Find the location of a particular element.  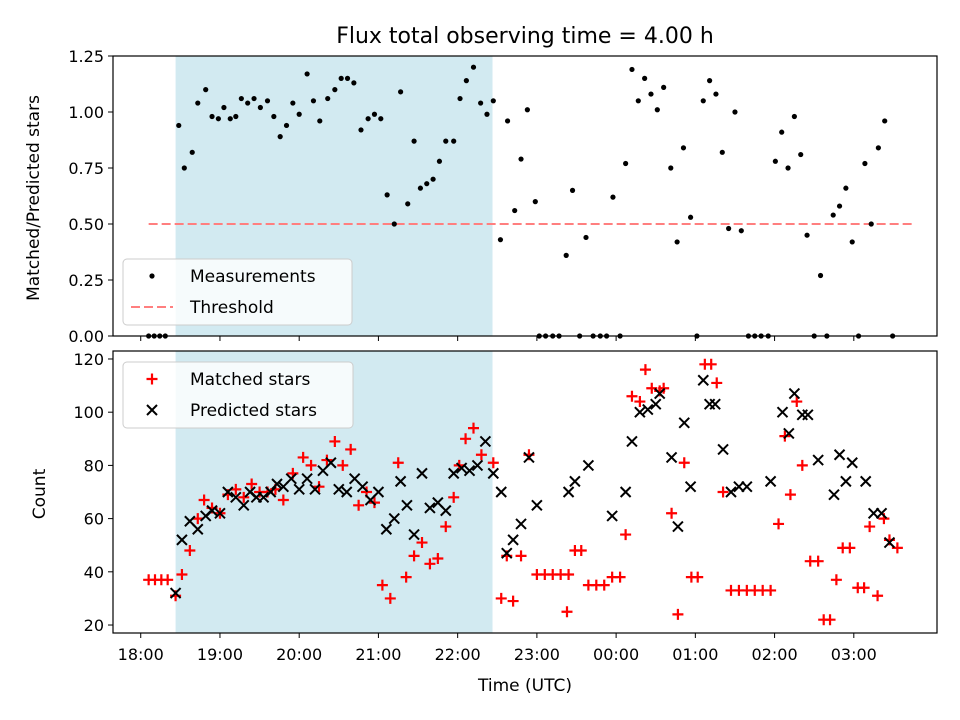

x-axis-label: Time (UTC) is located at coordinates (524, 686).